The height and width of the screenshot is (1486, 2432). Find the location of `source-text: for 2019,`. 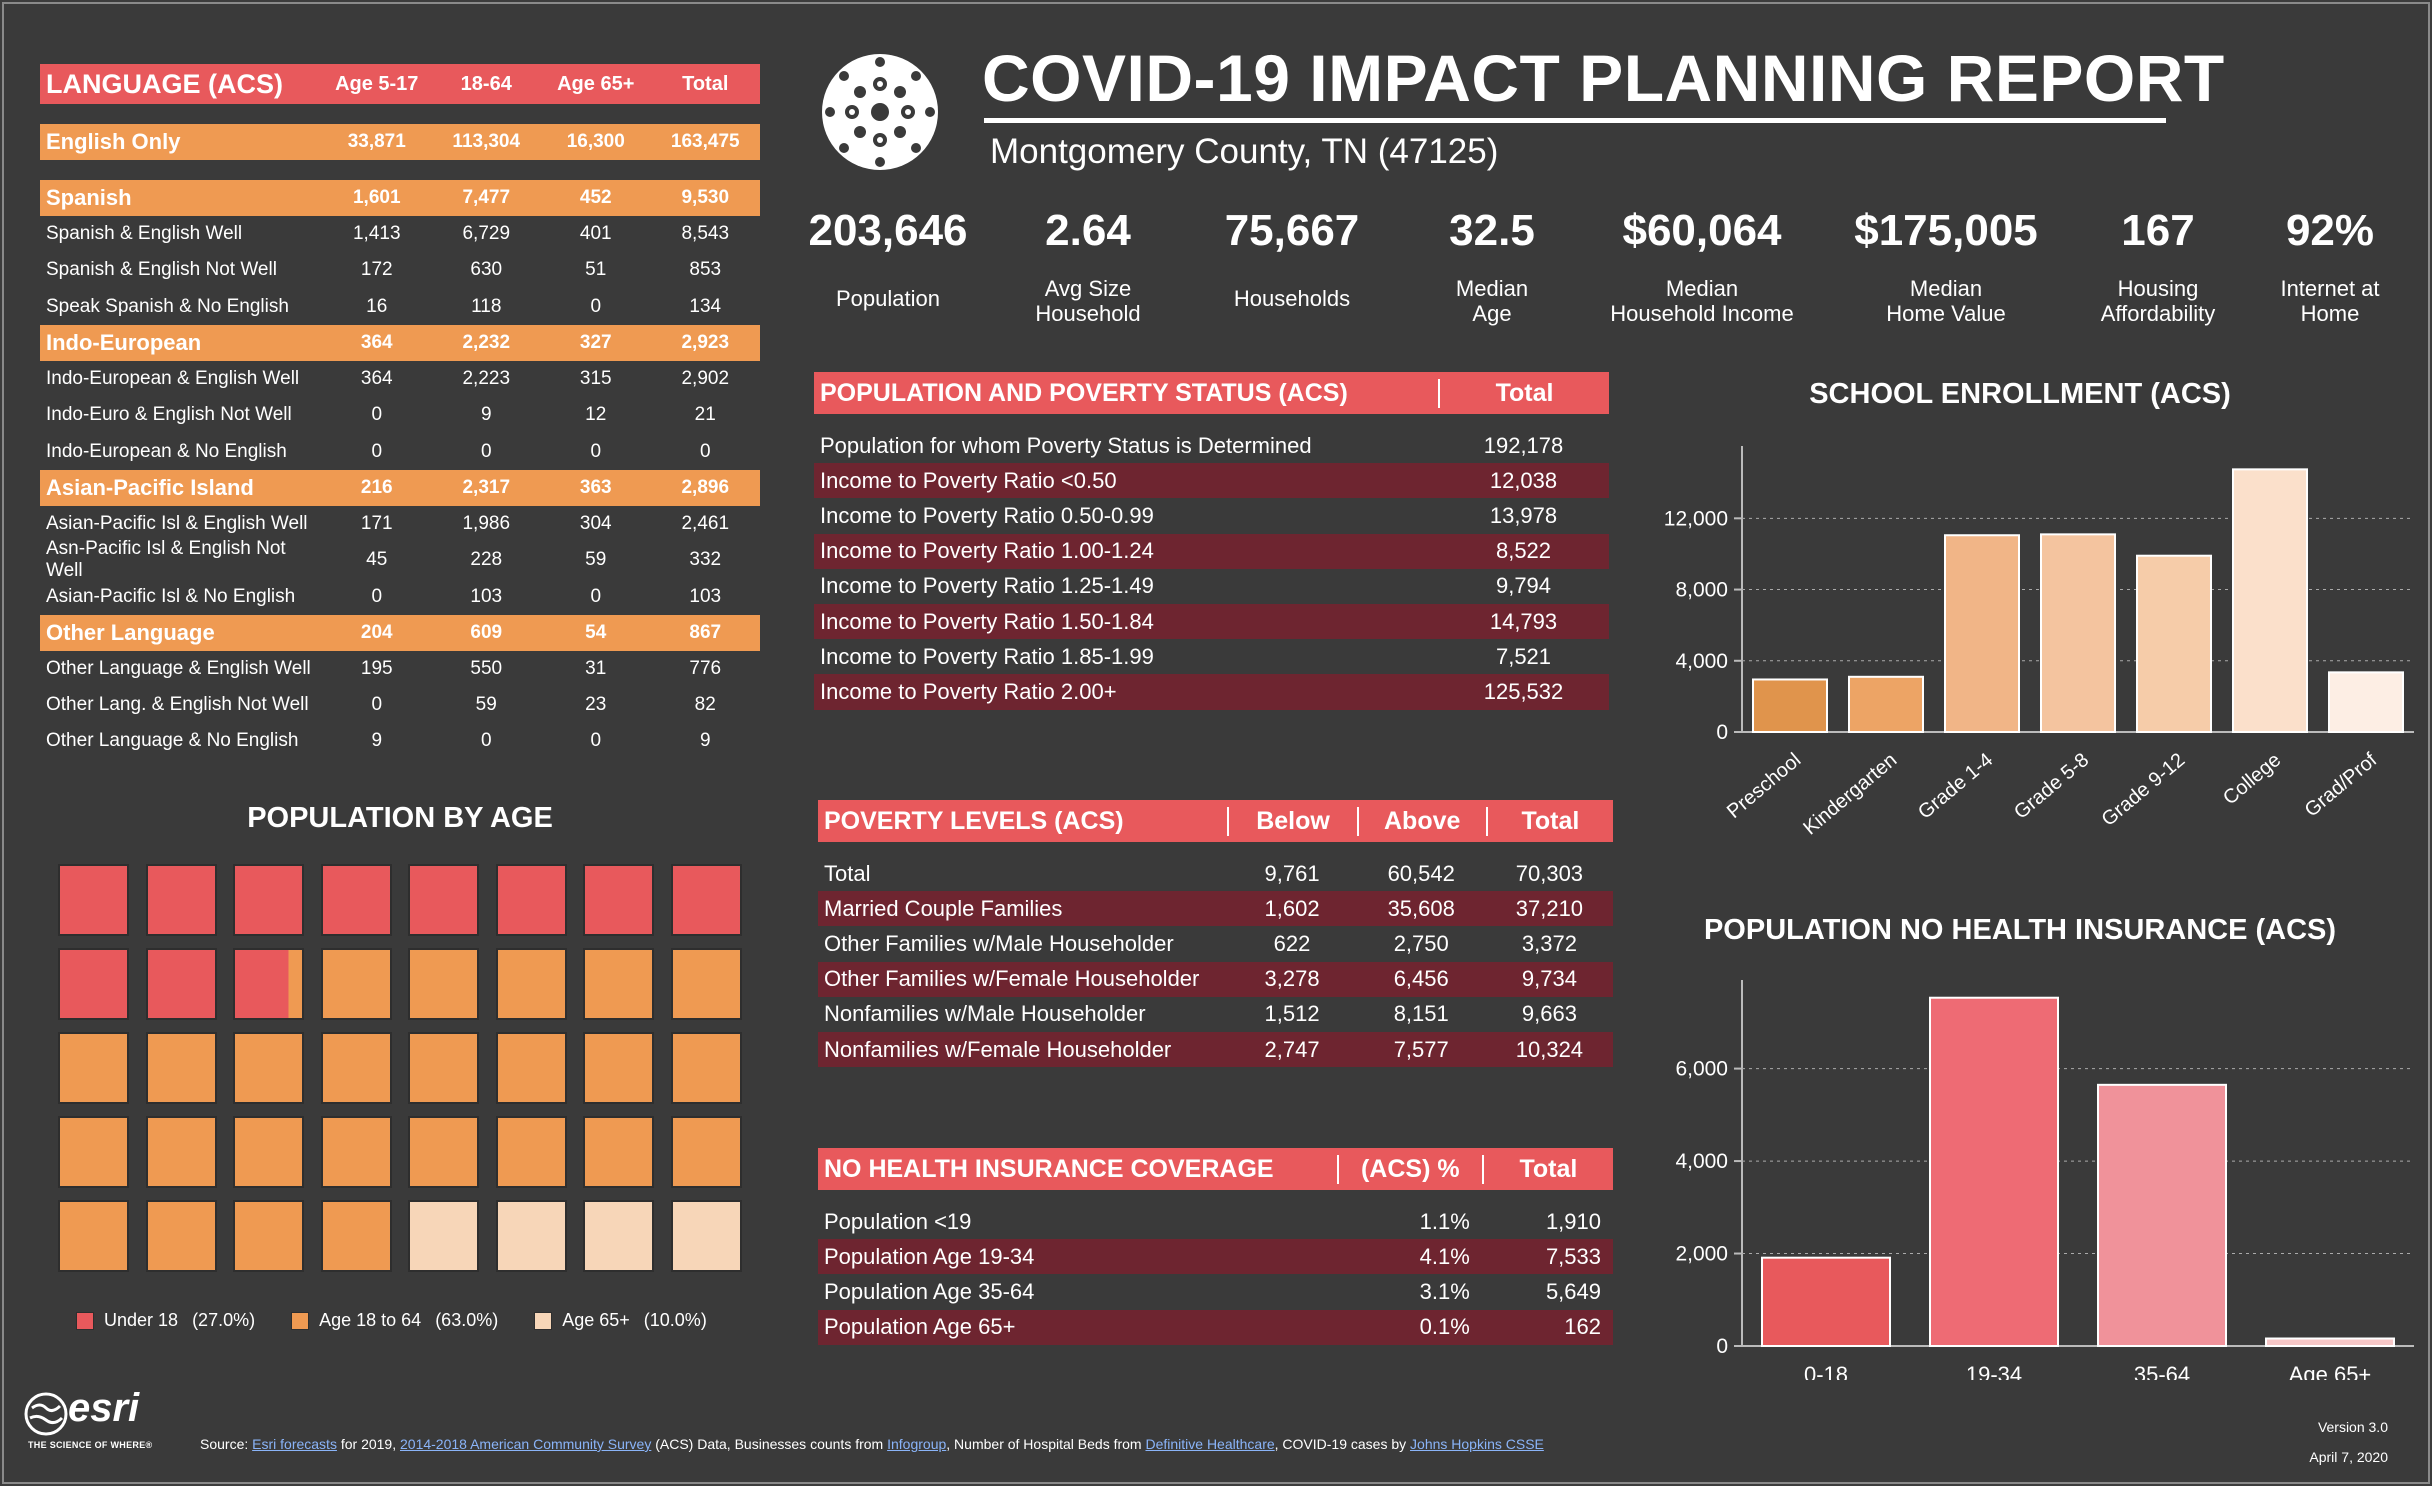

source-text: for 2019, is located at coordinates (368, 1444).